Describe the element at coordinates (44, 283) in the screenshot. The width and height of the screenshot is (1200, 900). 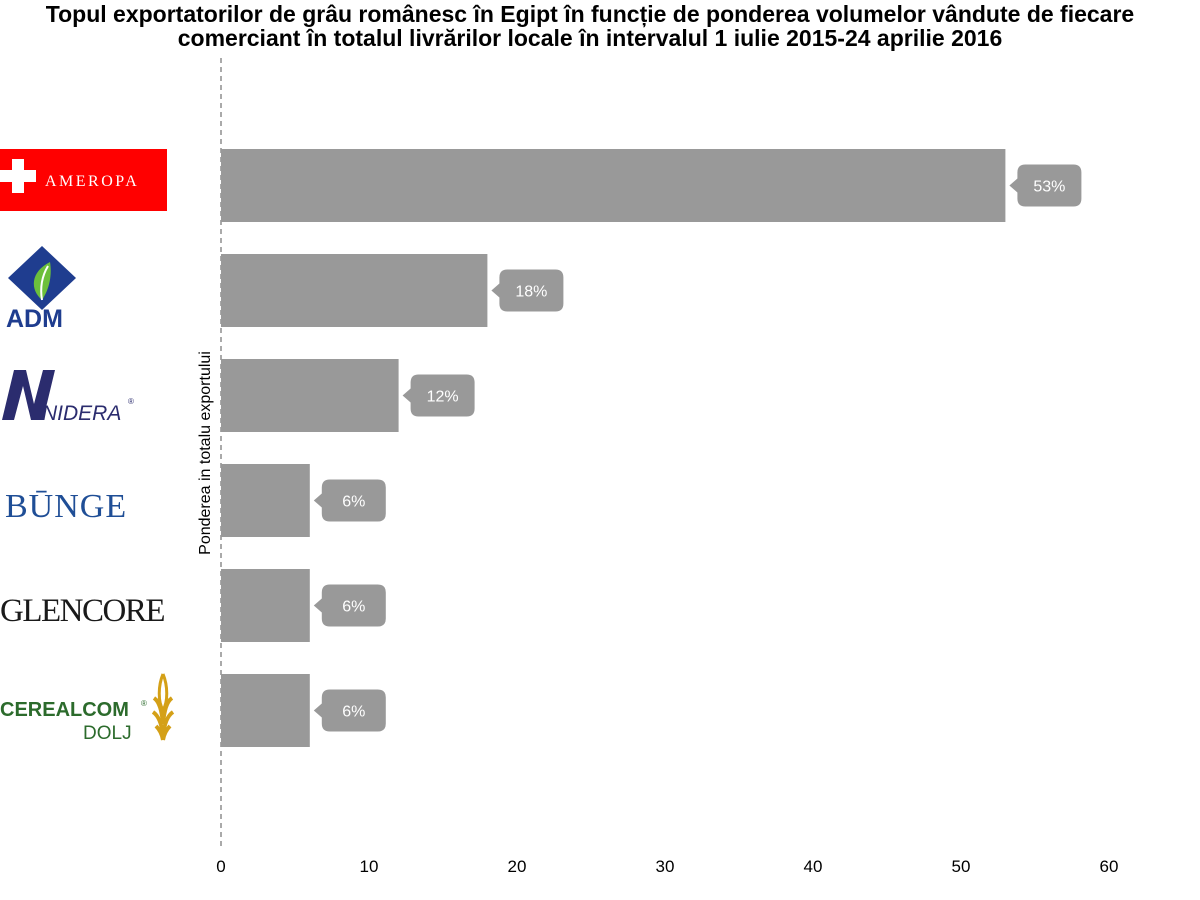
I see `adm-leaf-vein-icon` at that location.